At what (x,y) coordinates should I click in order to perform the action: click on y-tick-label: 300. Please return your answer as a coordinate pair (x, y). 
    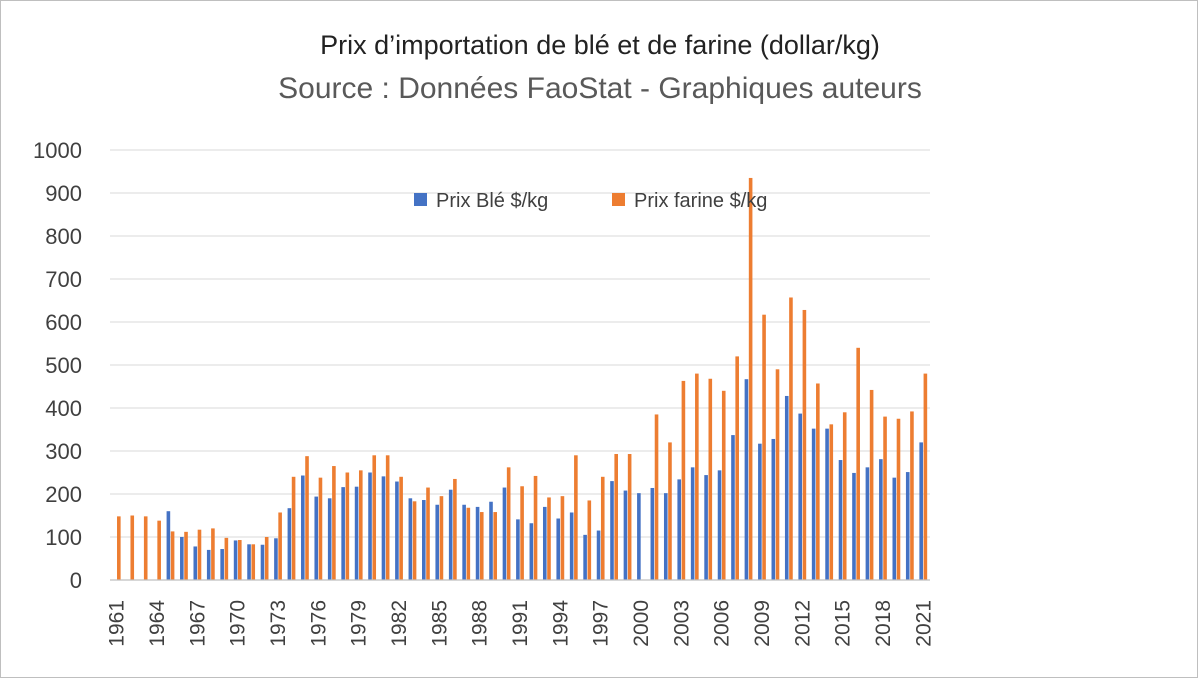
    Looking at the image, I should click on (63, 451).